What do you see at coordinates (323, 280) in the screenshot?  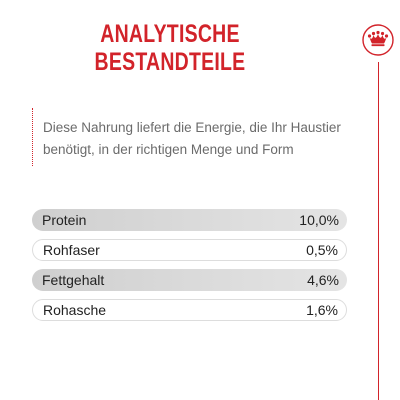 I see `nutrient-value: 4,6%` at bounding box center [323, 280].